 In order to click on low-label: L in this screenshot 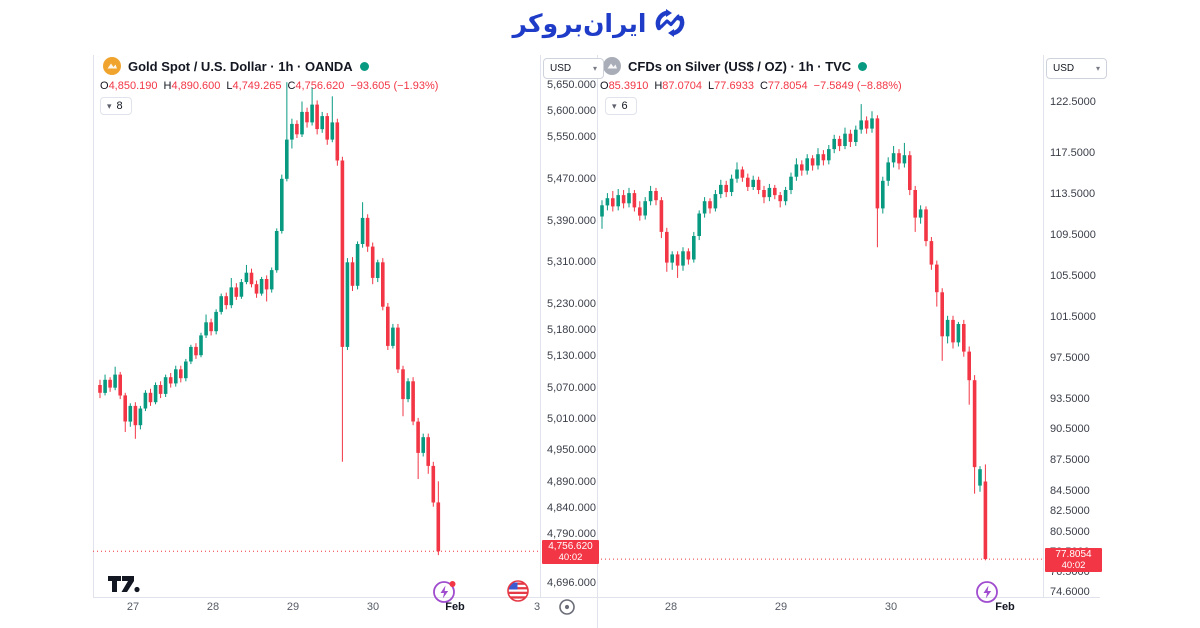, I will do `click(711, 86)`.